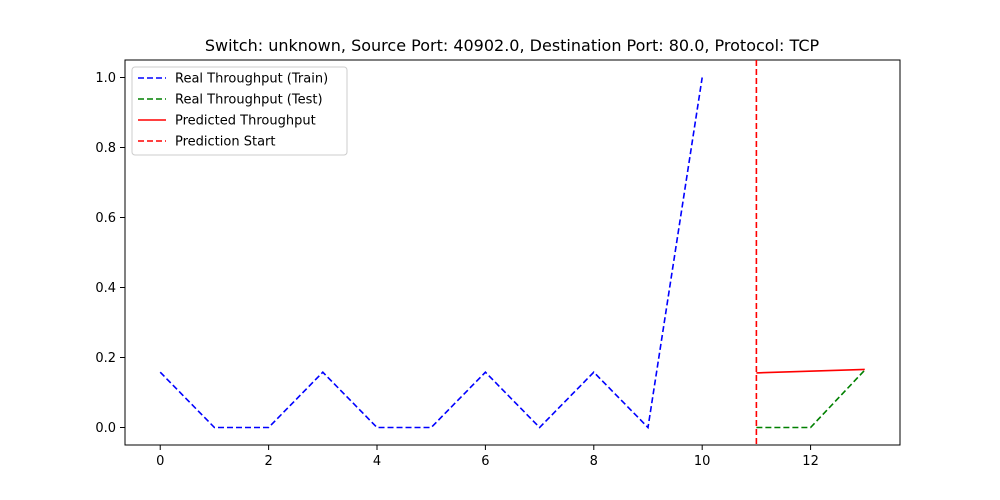 This screenshot has height=500, width=1000. Describe the element at coordinates (105, 148) in the screenshot. I see `y-tick-label: 0.8` at that location.